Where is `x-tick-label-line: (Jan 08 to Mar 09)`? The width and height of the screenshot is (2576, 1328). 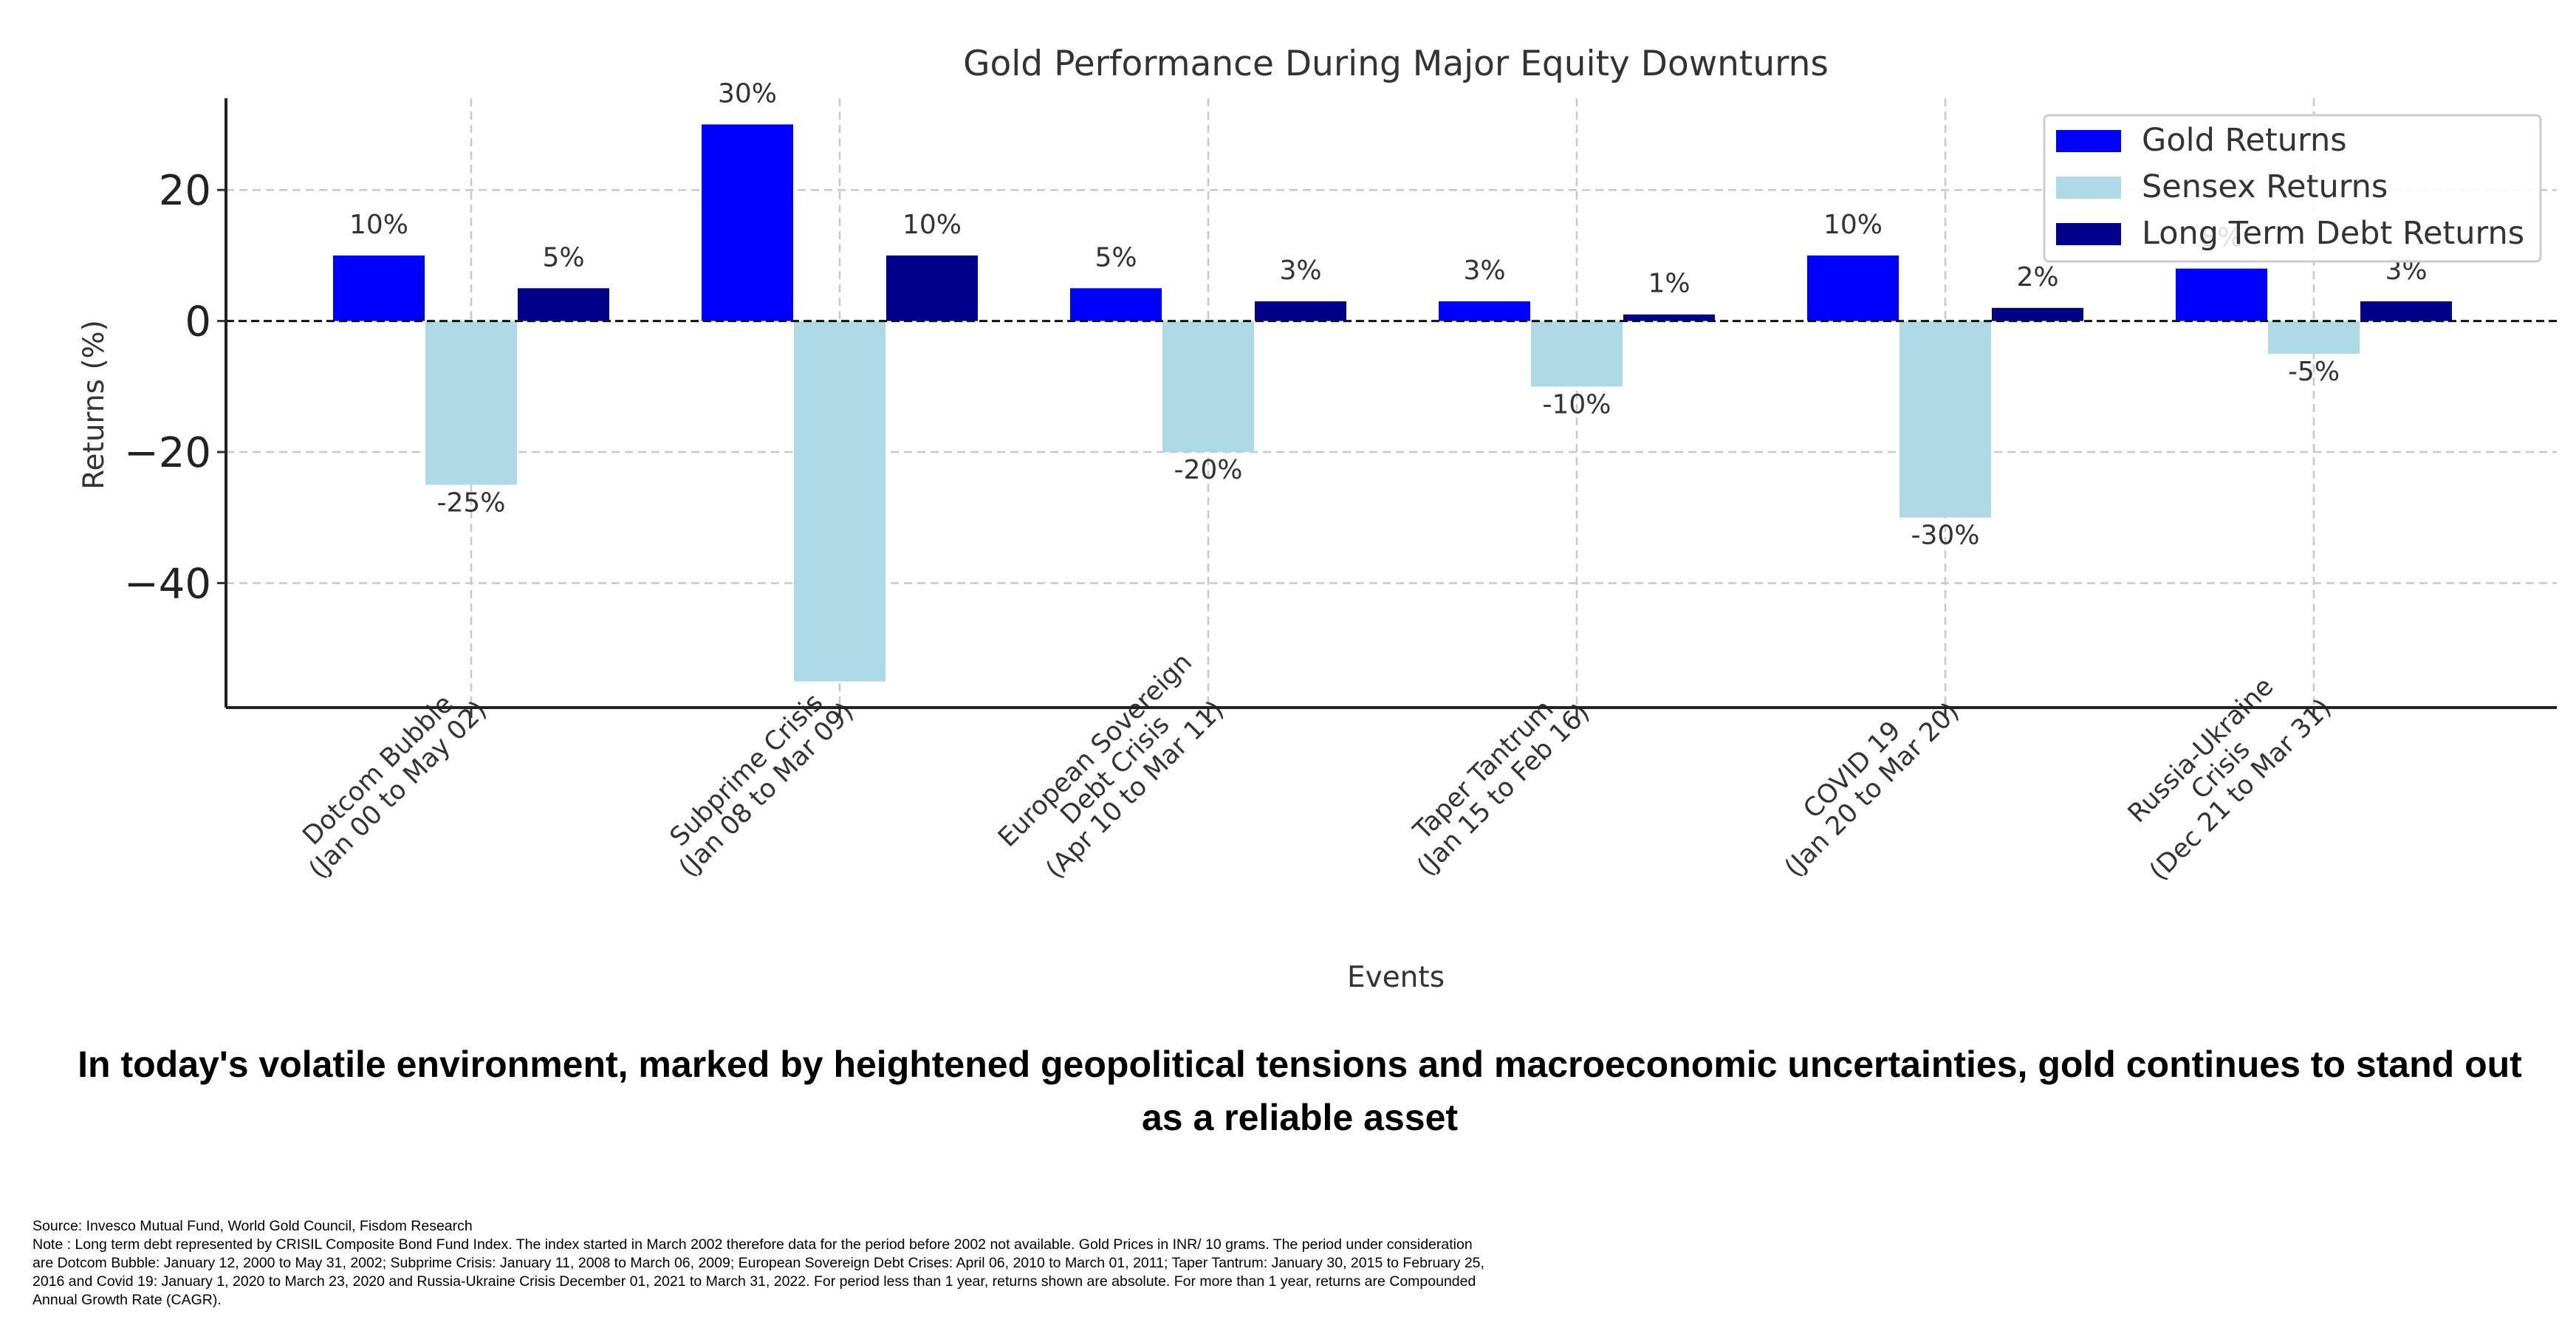
x-tick-label-line: (Jan 08 to Mar 09) is located at coordinates (767, 790).